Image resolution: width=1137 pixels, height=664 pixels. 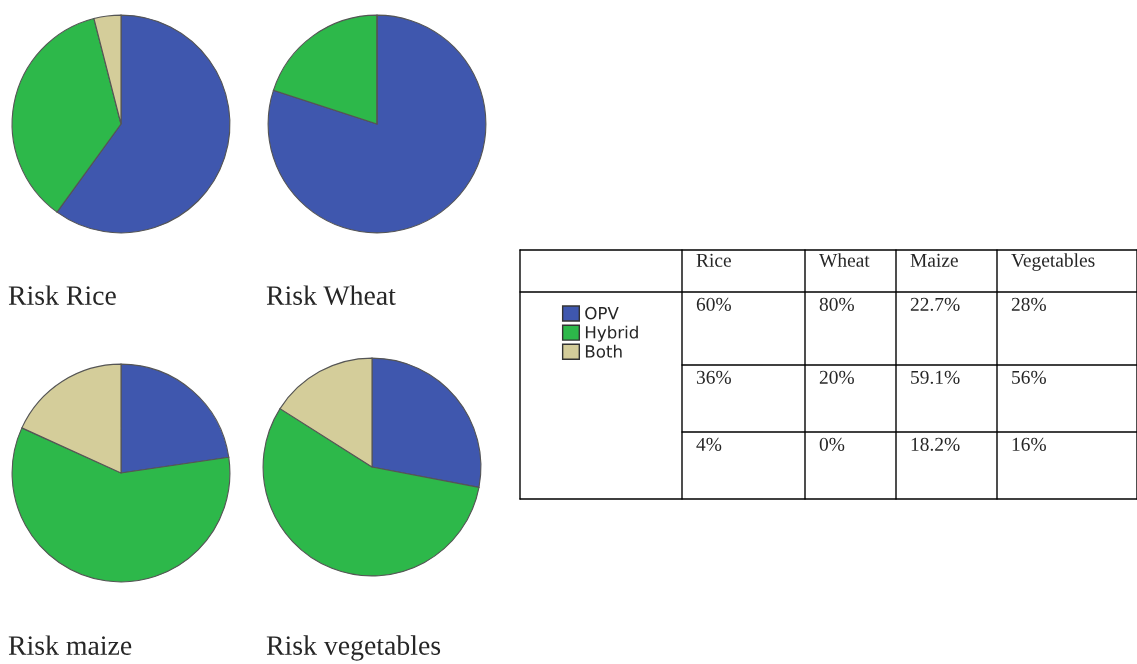 I want to click on text: Risk Wheat, so click(x=331, y=295).